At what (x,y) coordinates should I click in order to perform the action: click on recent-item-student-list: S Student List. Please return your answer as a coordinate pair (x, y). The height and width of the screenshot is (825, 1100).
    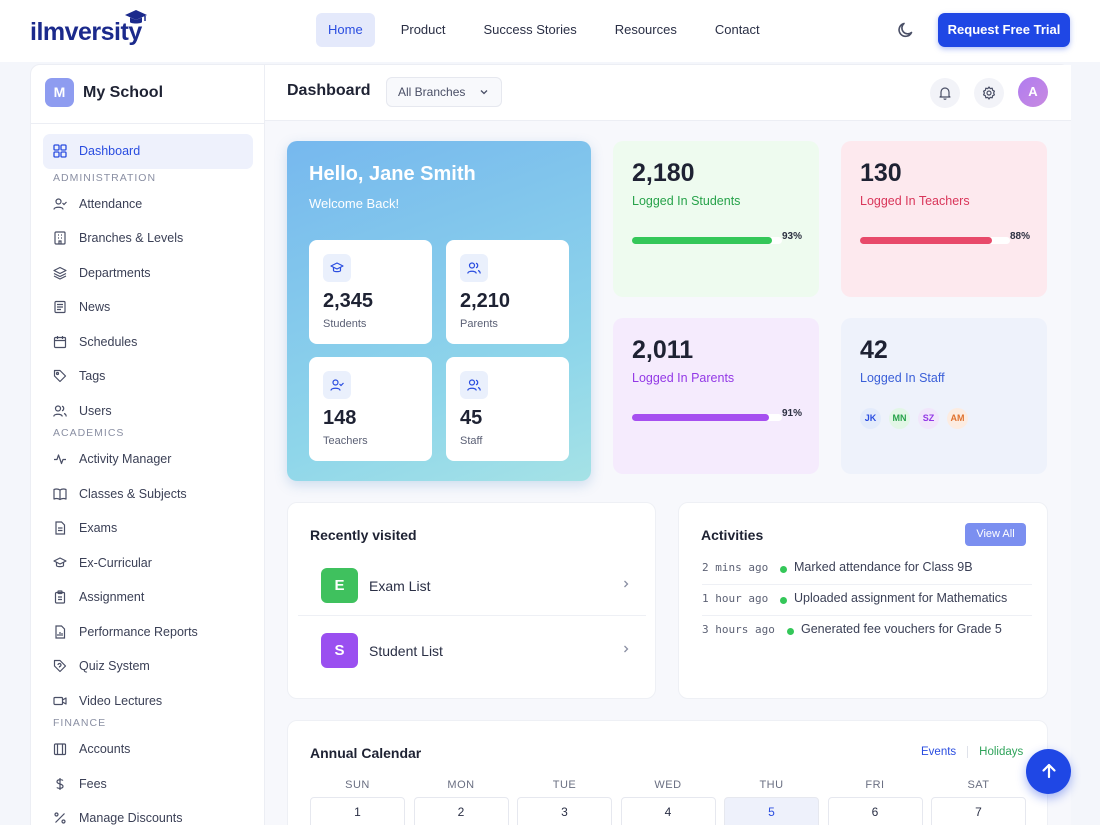
    Looking at the image, I should click on (472, 649).